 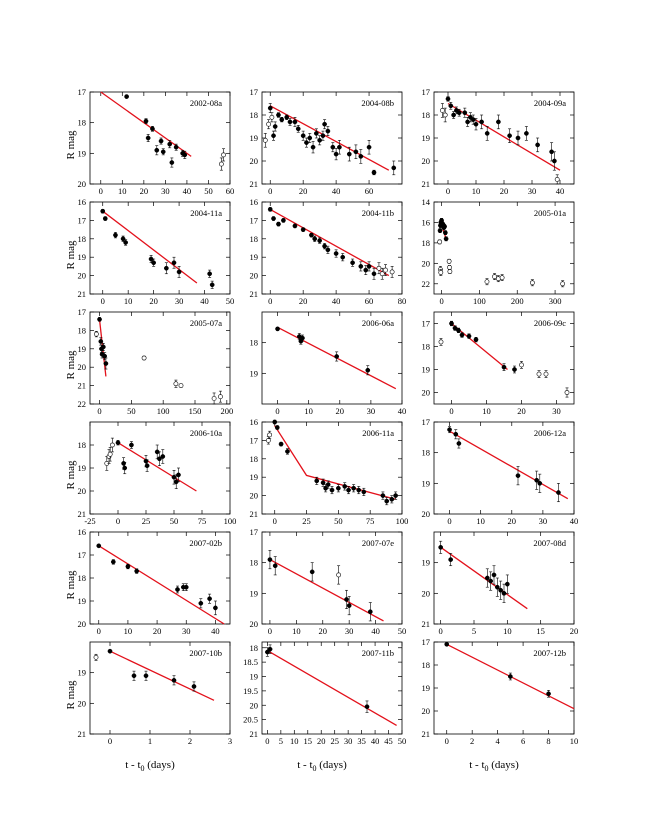 What do you see at coordinates (230, 741) in the screenshot?
I see `x-tick-label: 3` at bounding box center [230, 741].